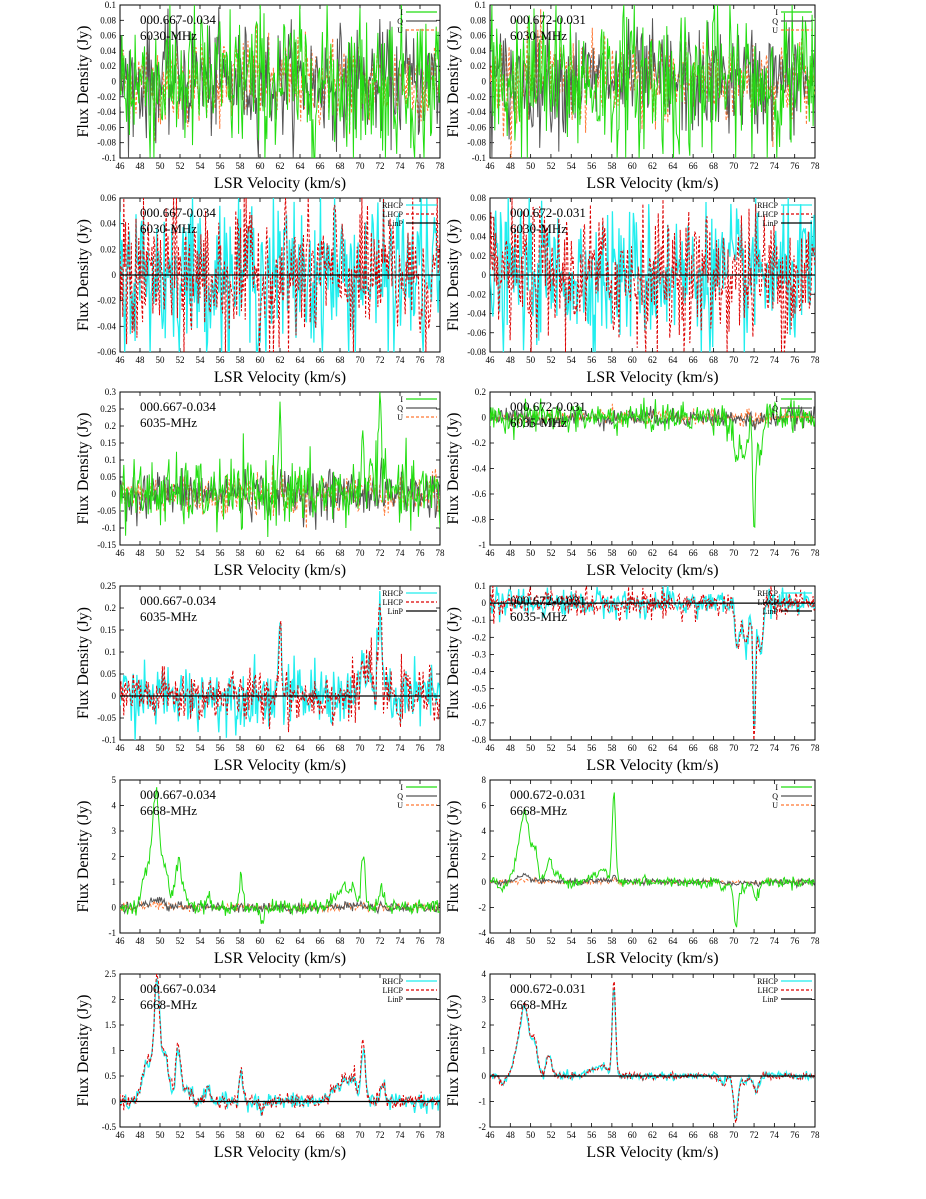 Image resolution: width=926 pixels, height=1199 pixels. I want to click on y-tick-label: -0.08, so click(106, 143).